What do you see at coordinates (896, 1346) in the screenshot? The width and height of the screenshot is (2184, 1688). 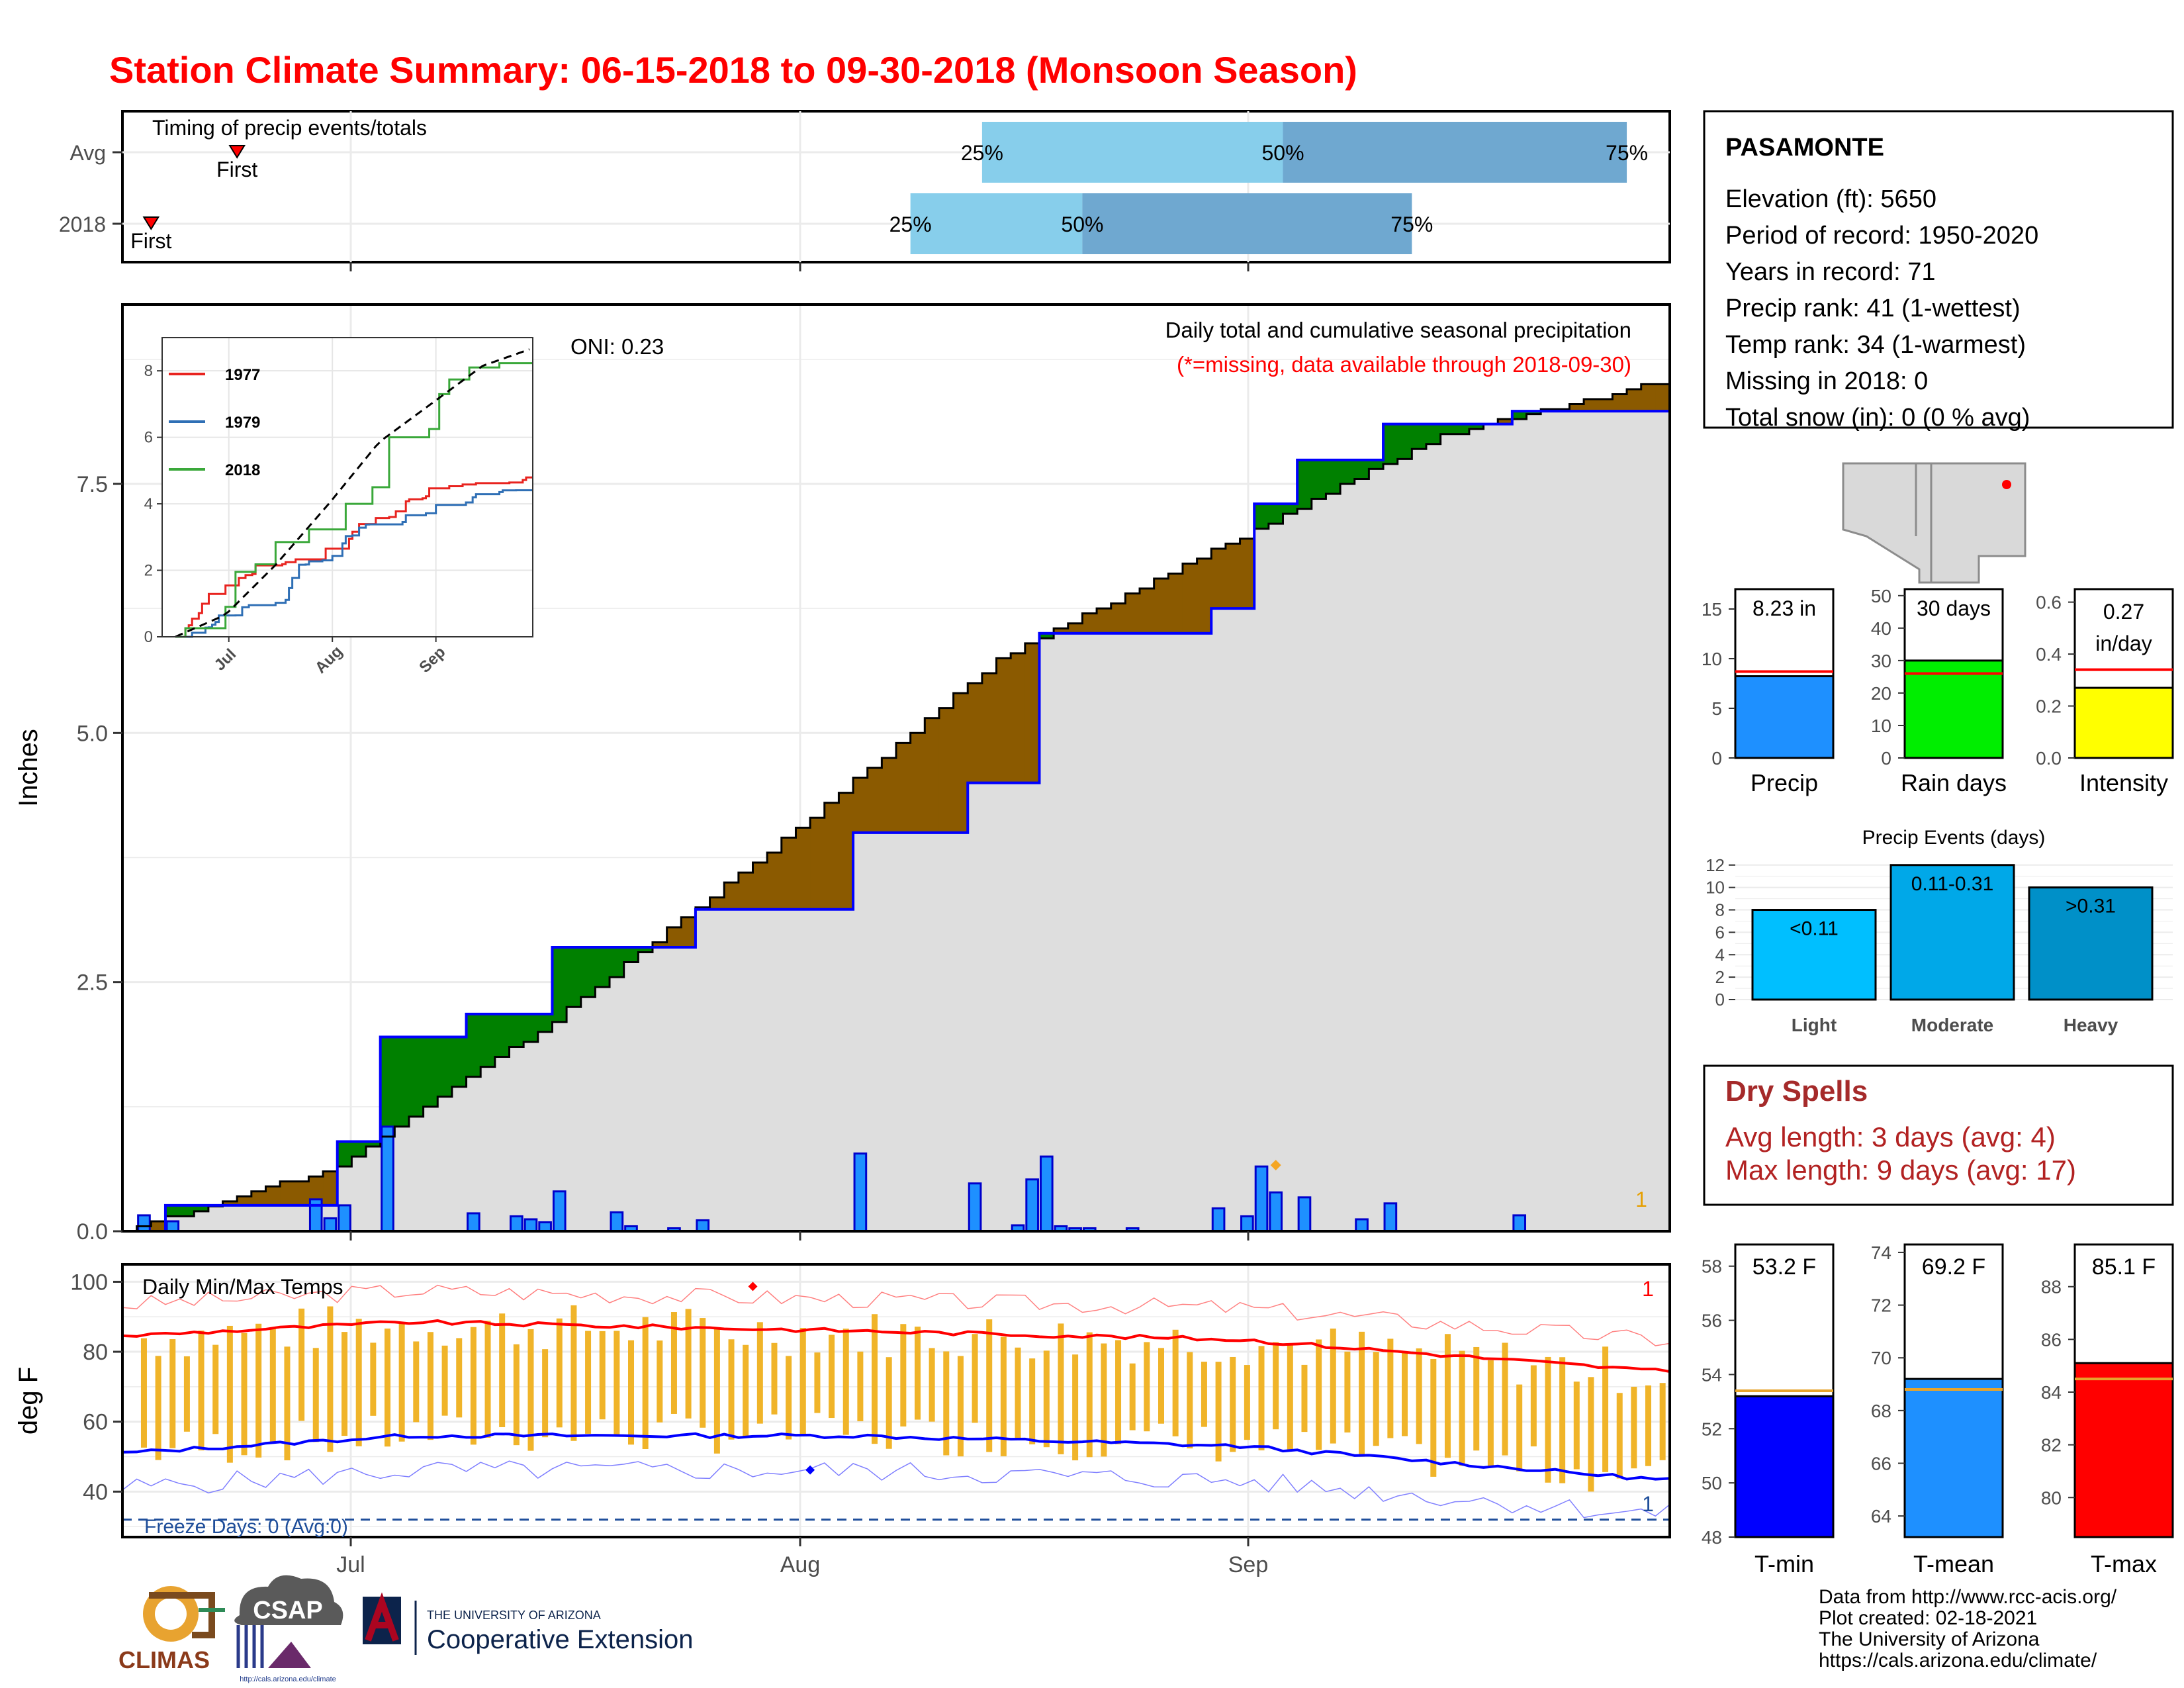 I see `average-max-temp-line` at bounding box center [896, 1346].